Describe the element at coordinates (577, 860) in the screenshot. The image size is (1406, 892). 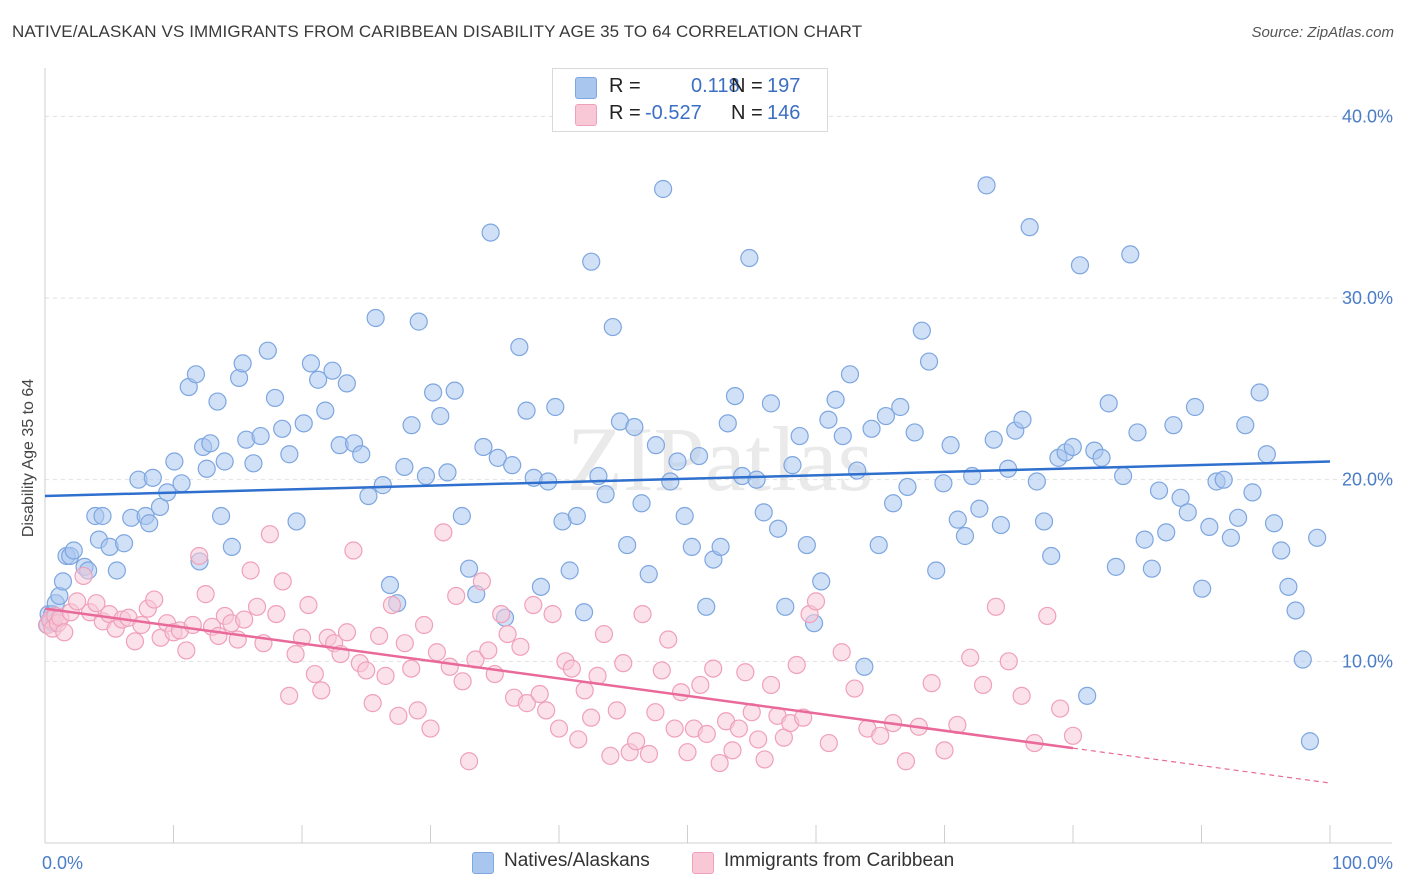
I see `legend-label: Natives/Alaskans` at that location.